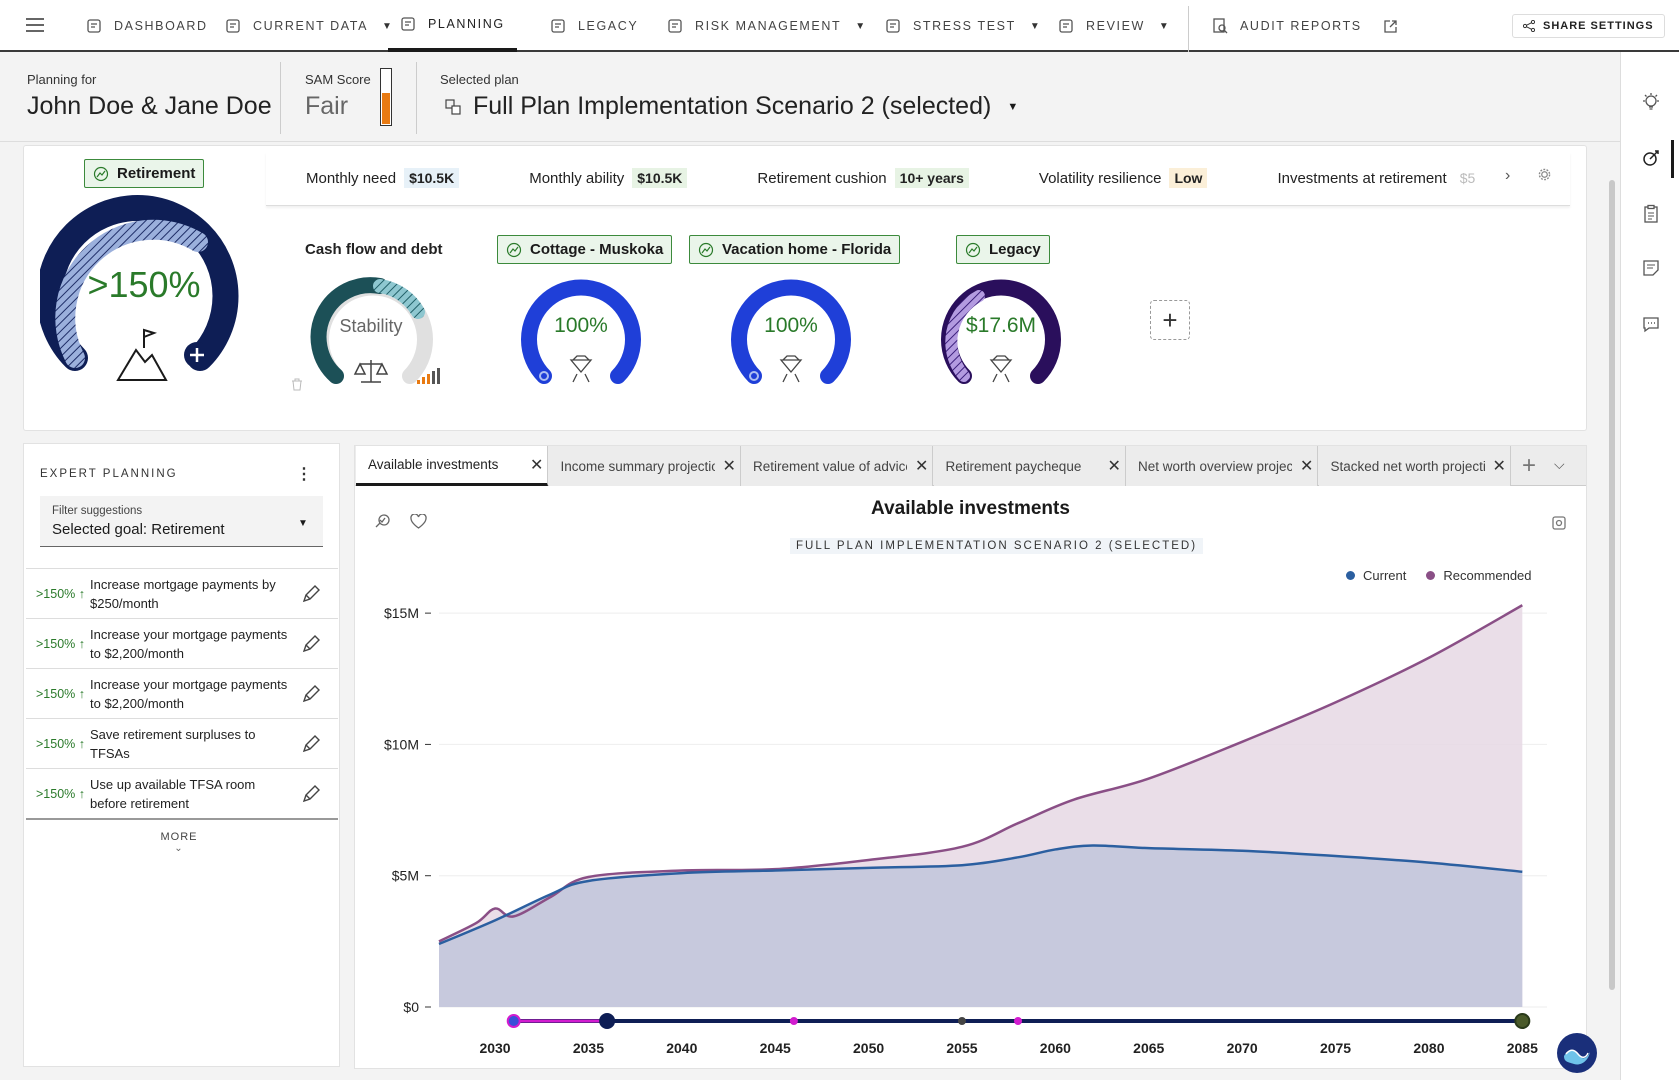 Image resolution: width=1679 pixels, height=1080 pixels. Describe the element at coordinates (1188, 178) in the screenshot. I see `metric-value: Low` at that location.